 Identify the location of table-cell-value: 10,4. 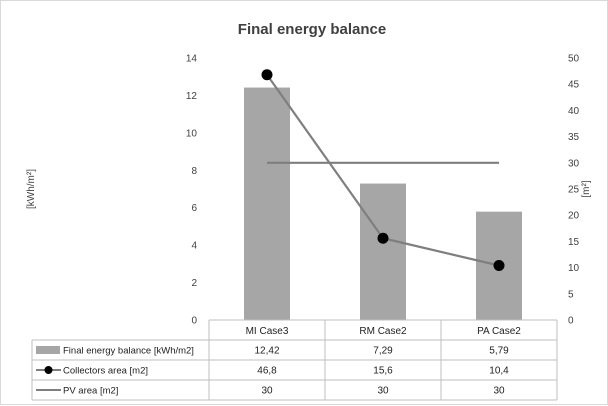
(499, 371).